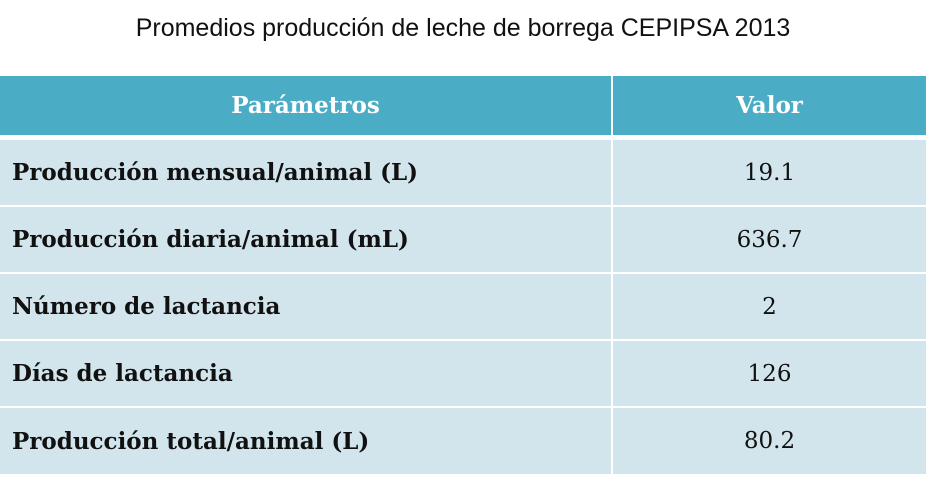 The width and height of the screenshot is (926, 480). What do you see at coordinates (769, 173) in the screenshot?
I see `row-value: 19.1` at bounding box center [769, 173].